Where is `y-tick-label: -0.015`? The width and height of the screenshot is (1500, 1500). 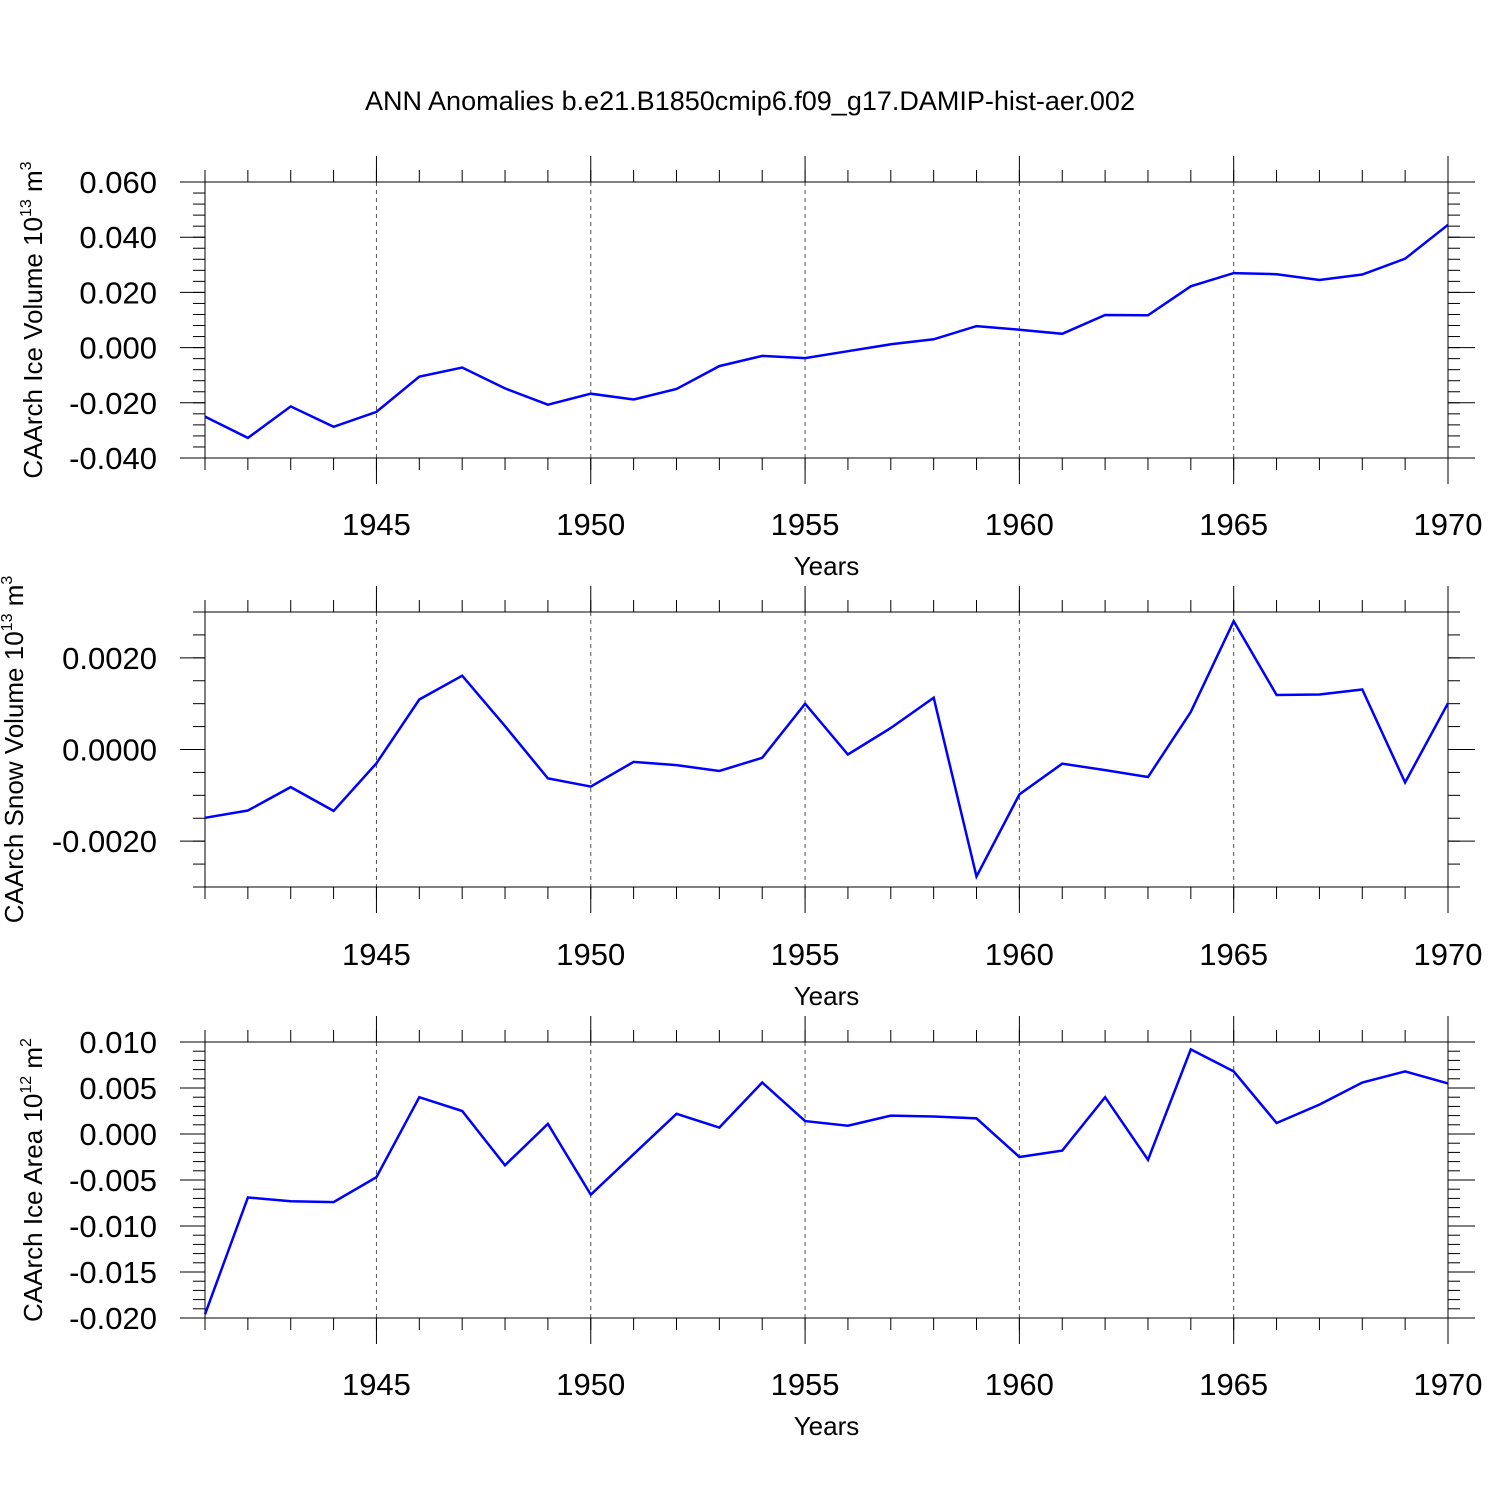
y-tick-label: -0.015 is located at coordinates (113, 1272).